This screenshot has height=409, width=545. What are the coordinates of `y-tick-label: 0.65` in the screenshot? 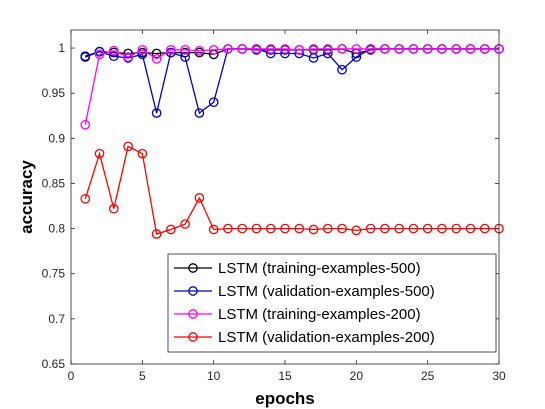 It's located at (54, 364).